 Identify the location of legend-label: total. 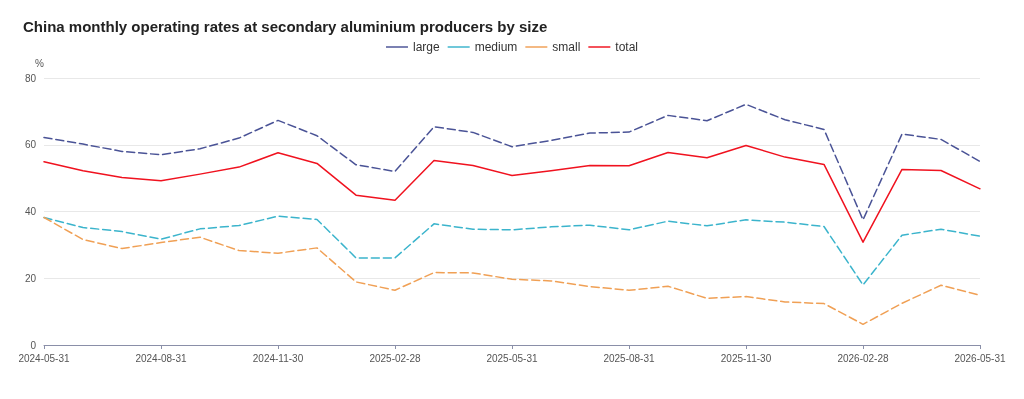
(627, 47).